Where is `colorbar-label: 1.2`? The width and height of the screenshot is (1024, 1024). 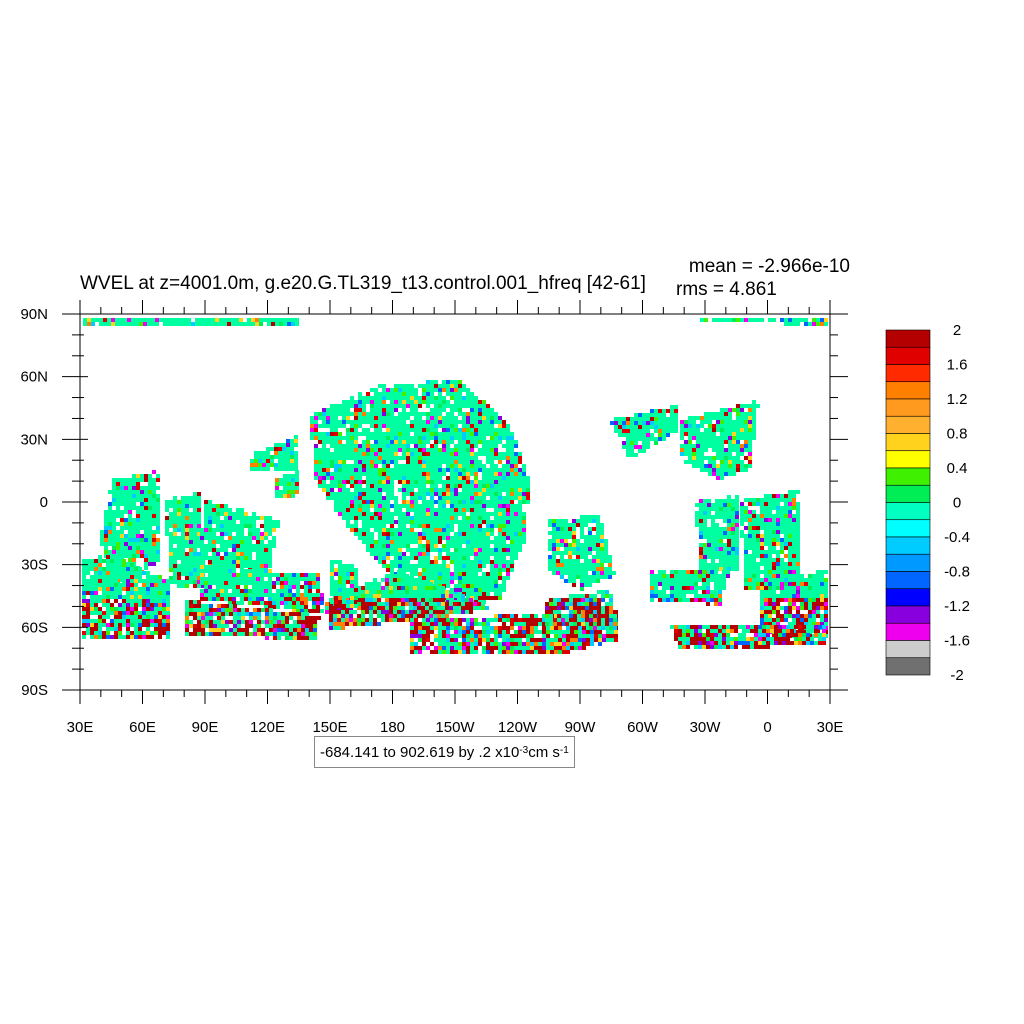 colorbar-label: 1.2 is located at coordinates (957, 399).